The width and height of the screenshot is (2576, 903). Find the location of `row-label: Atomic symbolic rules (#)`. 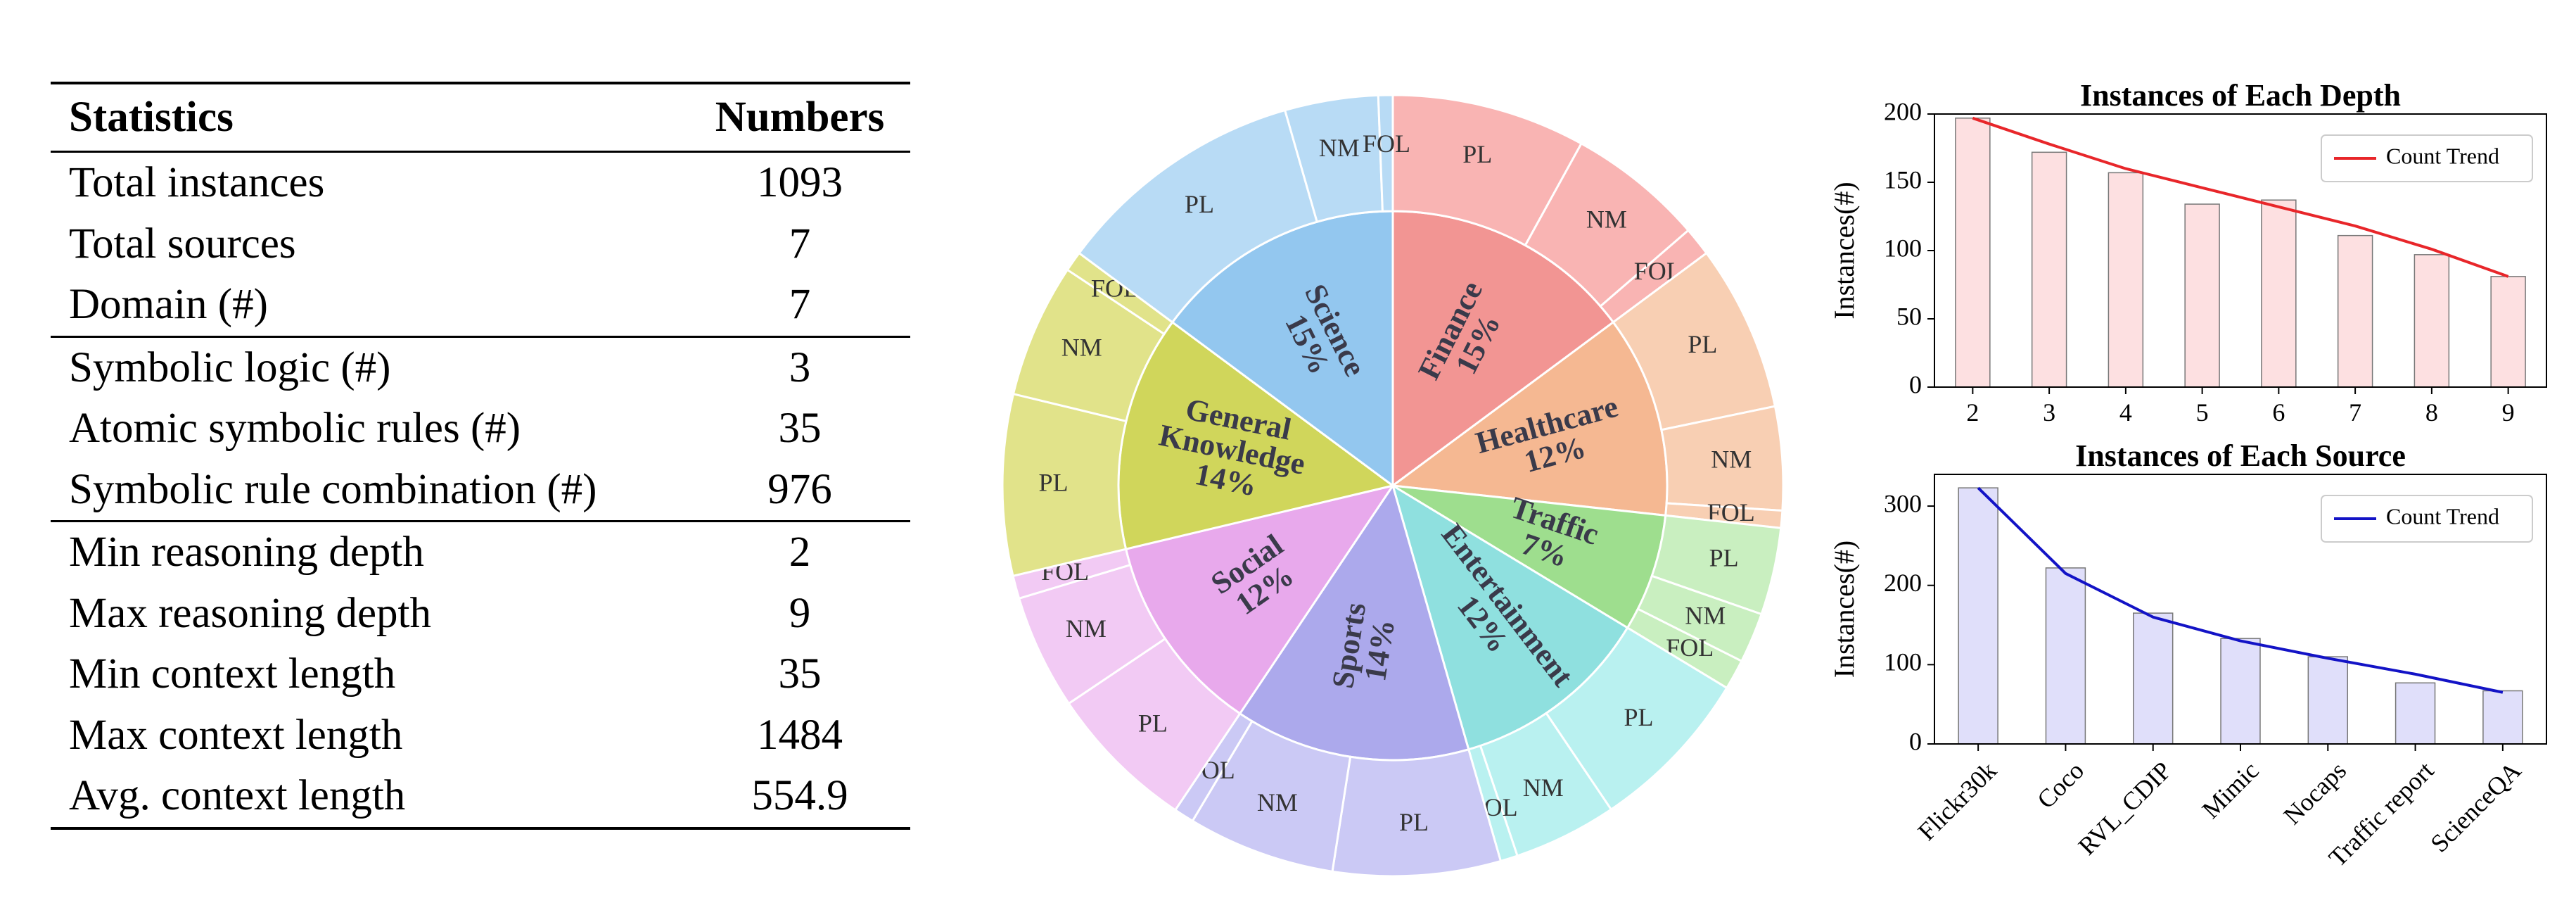

row-label: Atomic symbolic rules (#) is located at coordinates (295, 429).